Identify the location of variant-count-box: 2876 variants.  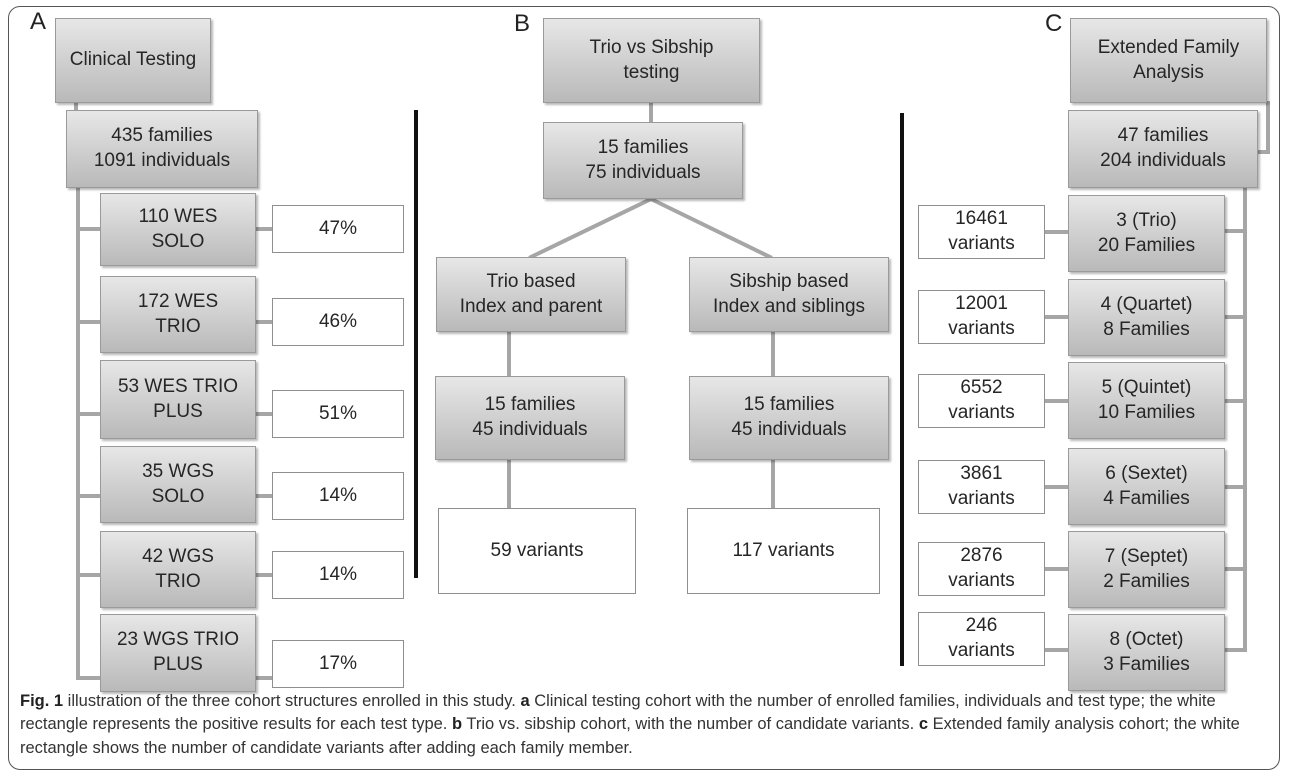
(981, 569).